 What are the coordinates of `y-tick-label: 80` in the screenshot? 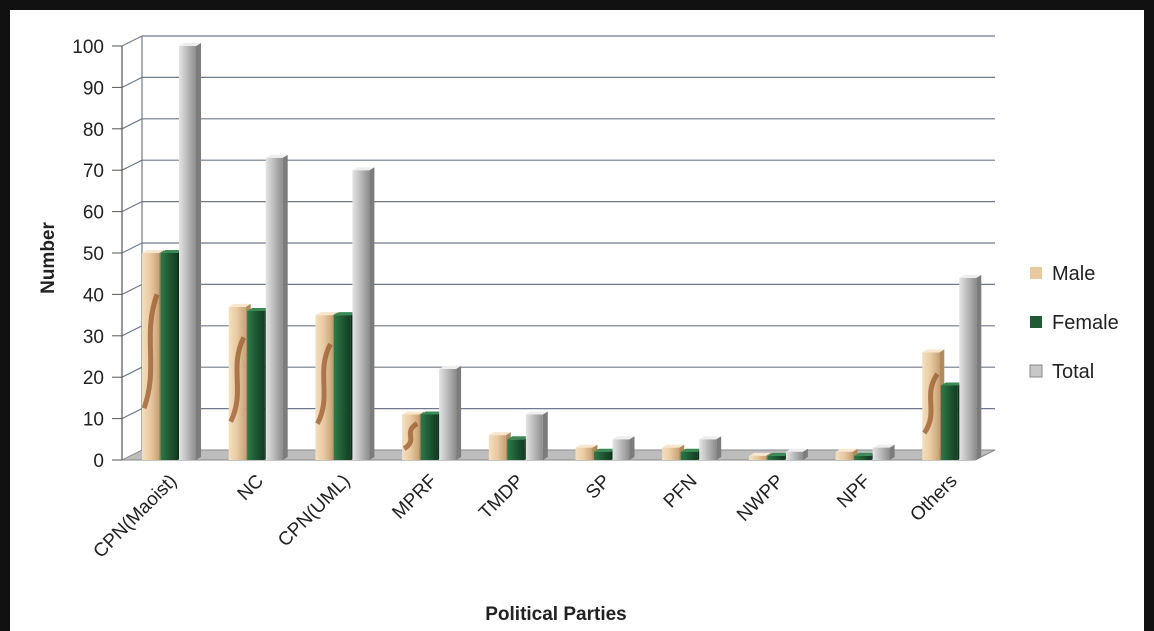 It's located at (93, 130).